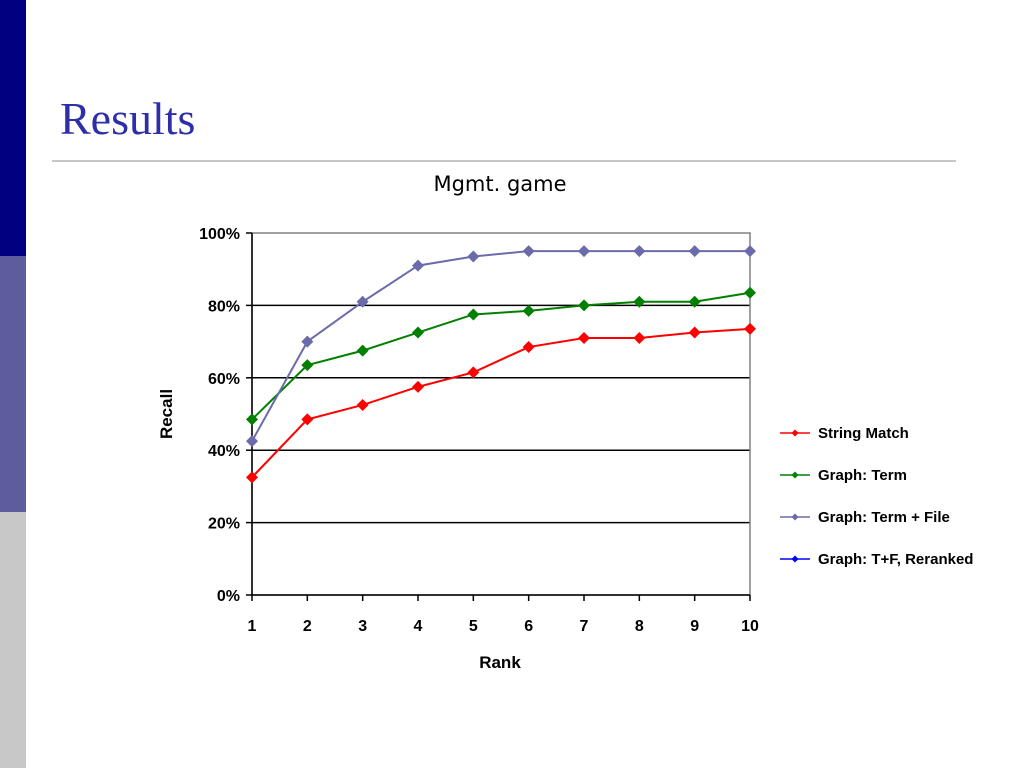 This screenshot has width=1024, height=768. I want to click on chart-title: Mgmt. game, so click(500, 184).